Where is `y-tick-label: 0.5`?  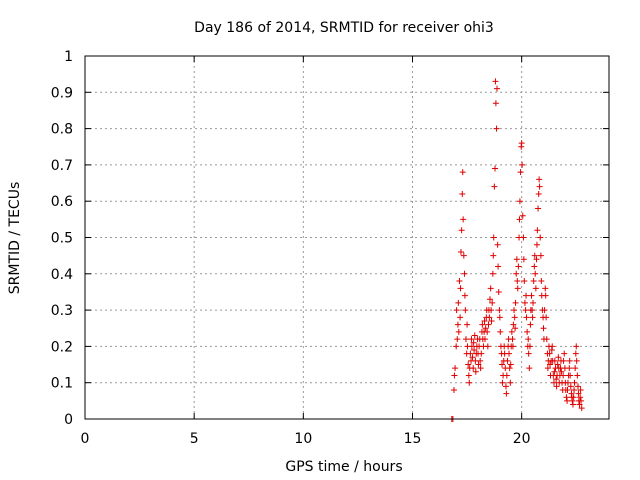 y-tick-label: 0.5 is located at coordinates (62, 239).